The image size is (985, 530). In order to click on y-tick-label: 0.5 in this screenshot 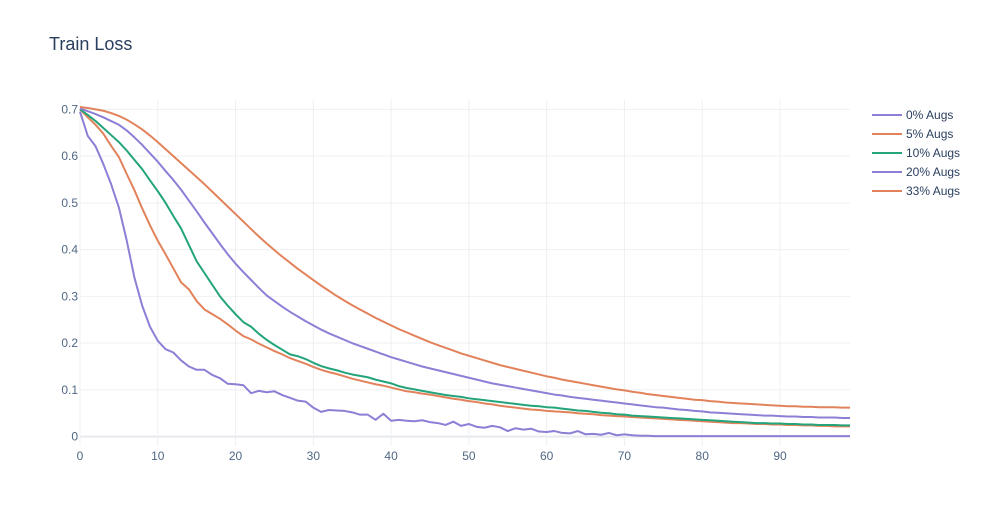, I will do `click(69, 203)`.